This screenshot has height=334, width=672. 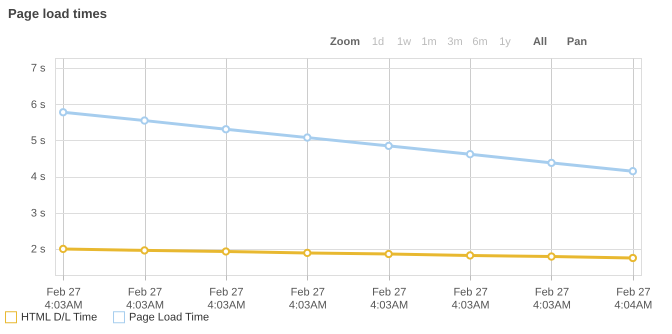 What do you see at coordinates (38, 140) in the screenshot?
I see `y-tick-label: 5 s` at bounding box center [38, 140].